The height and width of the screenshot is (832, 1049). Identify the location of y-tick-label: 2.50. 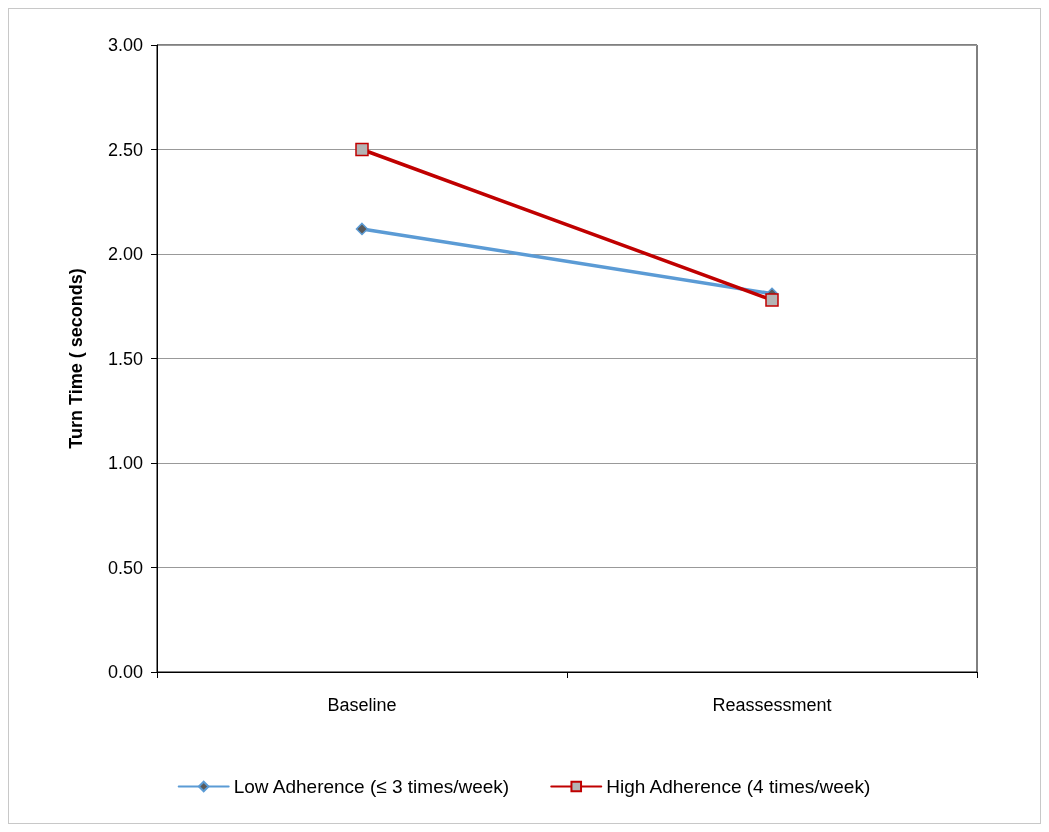
(125, 149).